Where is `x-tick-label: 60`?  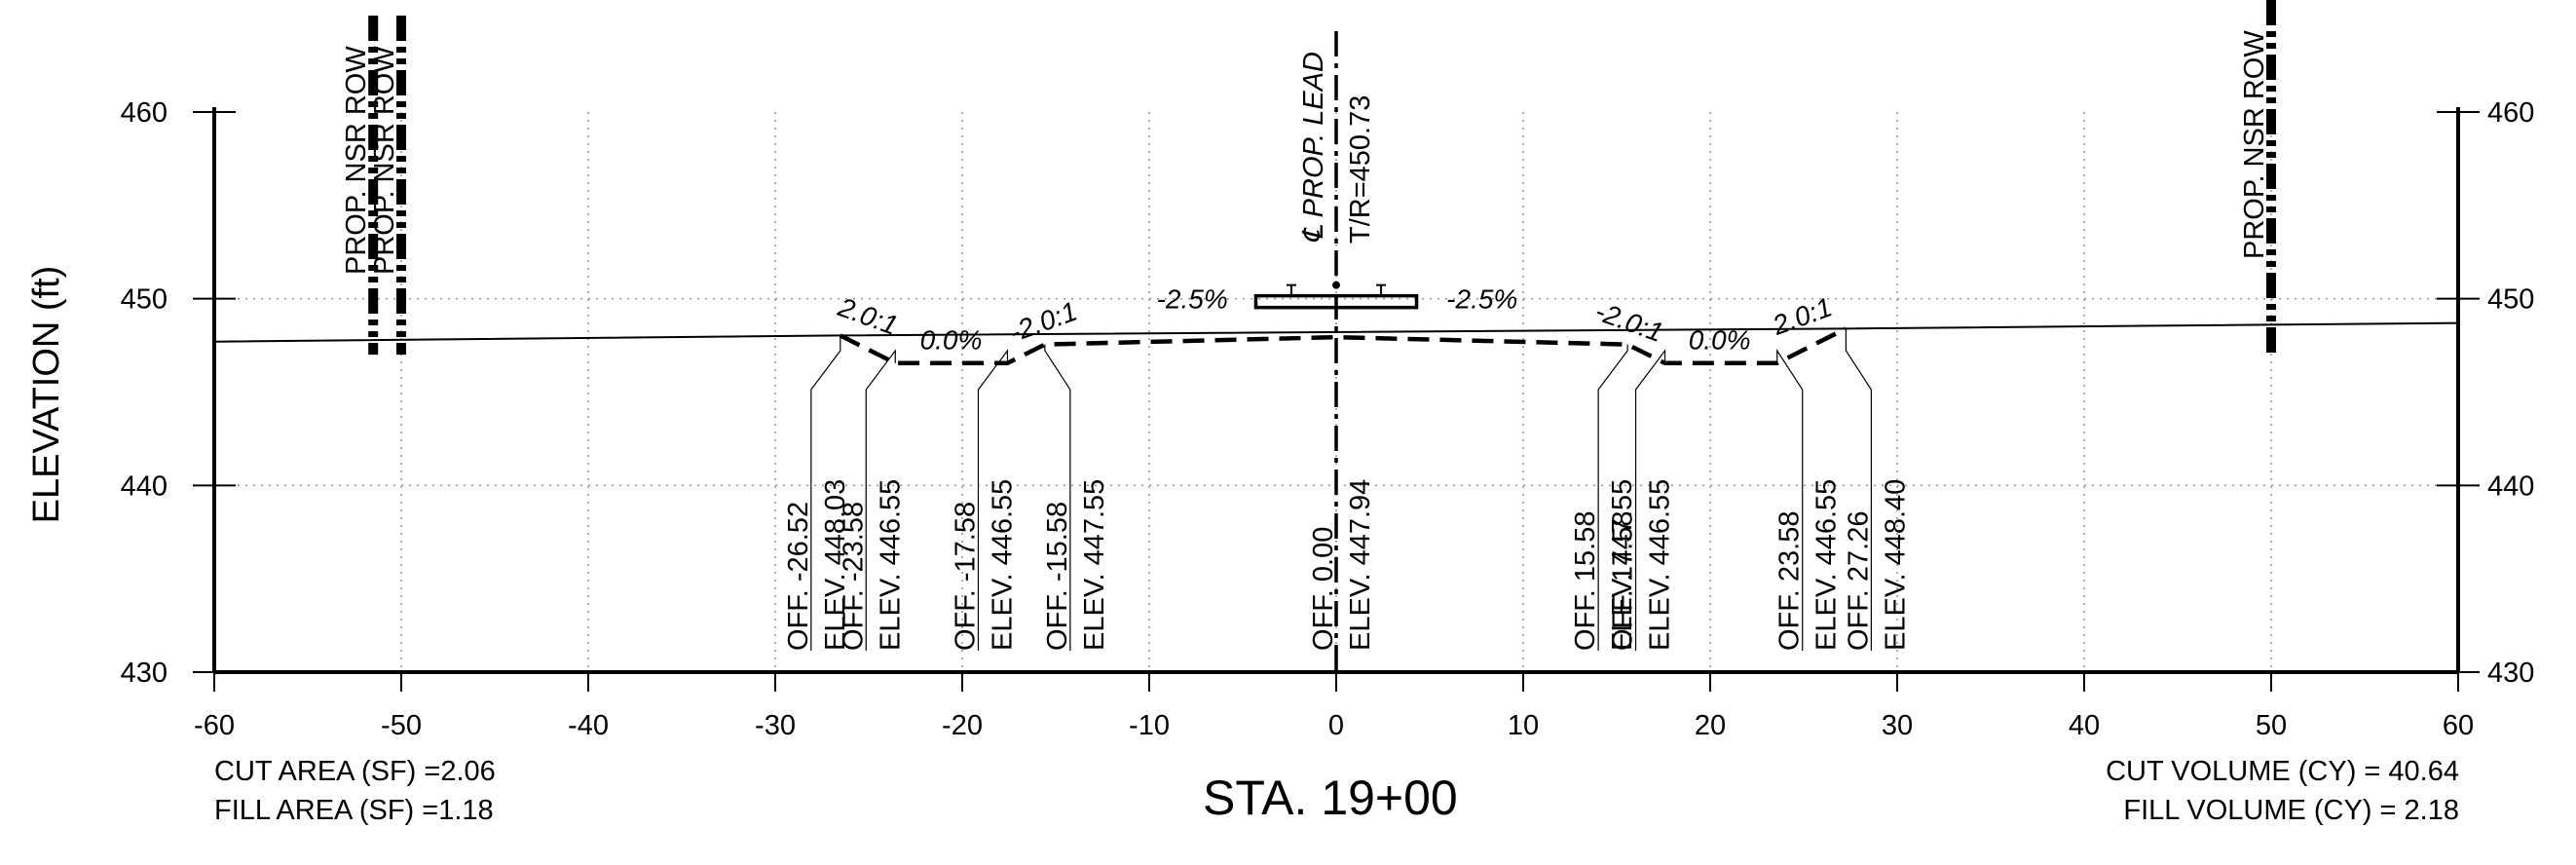
x-tick-label: 60 is located at coordinates (2458, 725).